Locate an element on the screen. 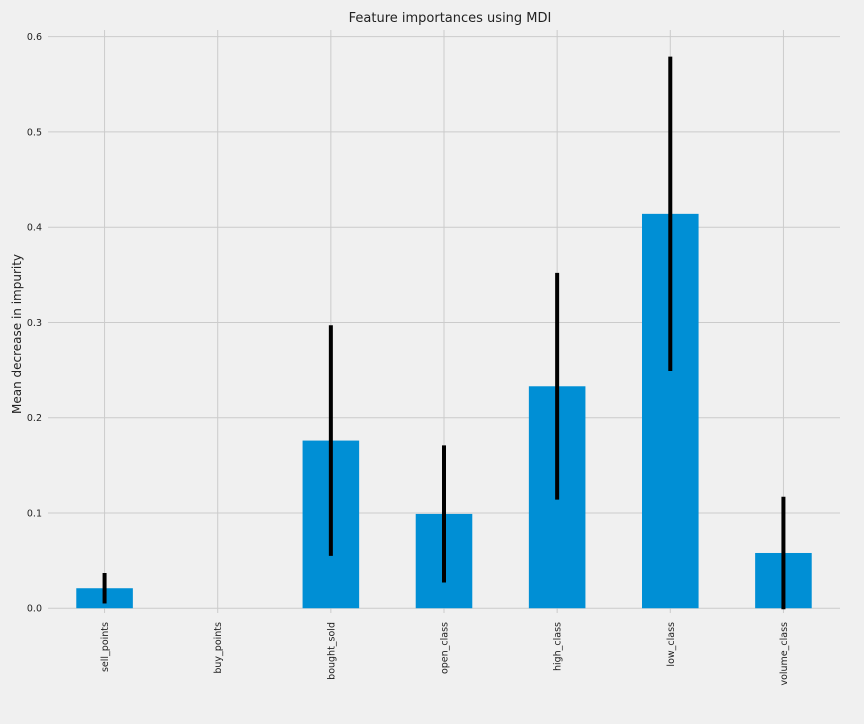  y-axis-label: Mean decrease in impurity is located at coordinates (17, 334).